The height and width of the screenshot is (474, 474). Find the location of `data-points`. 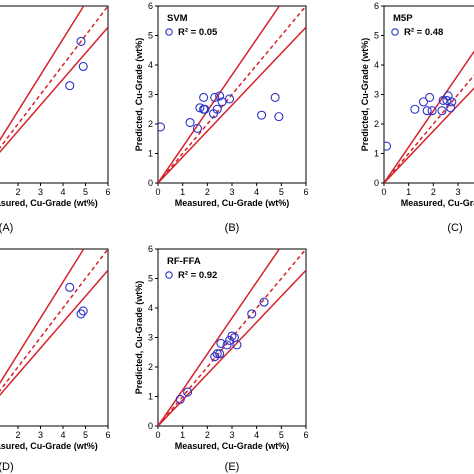

data-points is located at coordinates (222, 351).